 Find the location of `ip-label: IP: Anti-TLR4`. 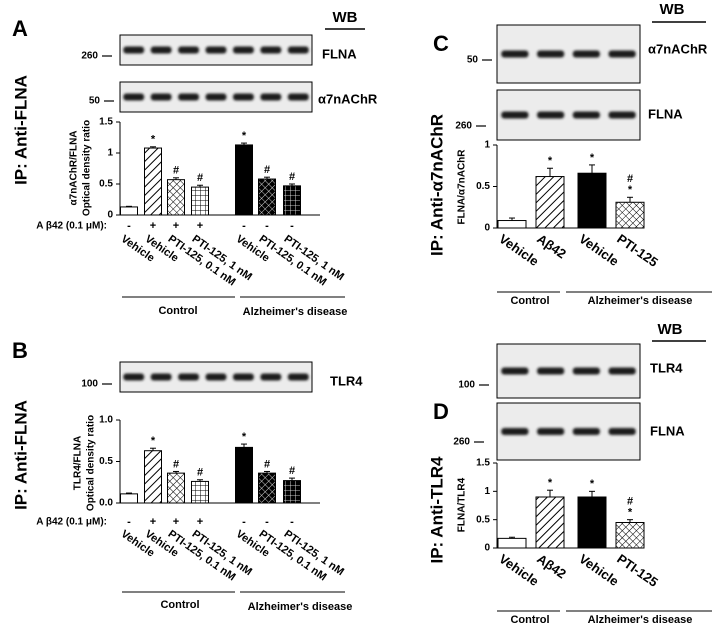

ip-label: IP: Anti-TLR4 is located at coordinates (436, 510).